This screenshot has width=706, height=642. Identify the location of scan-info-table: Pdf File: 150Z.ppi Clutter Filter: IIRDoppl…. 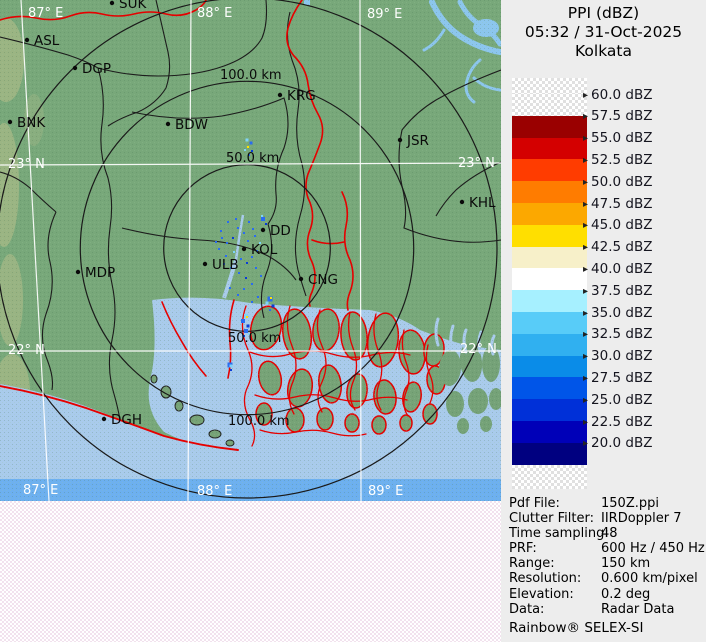
(607, 556).